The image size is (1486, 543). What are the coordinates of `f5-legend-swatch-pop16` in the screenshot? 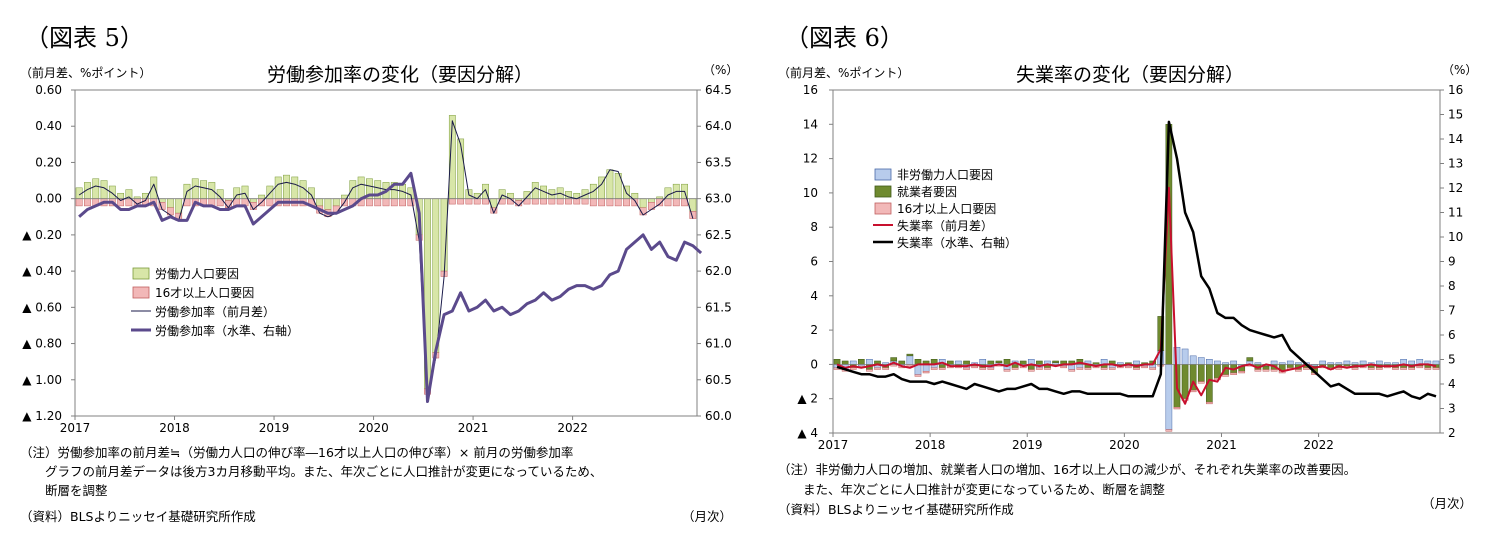 It's located at (141, 292).